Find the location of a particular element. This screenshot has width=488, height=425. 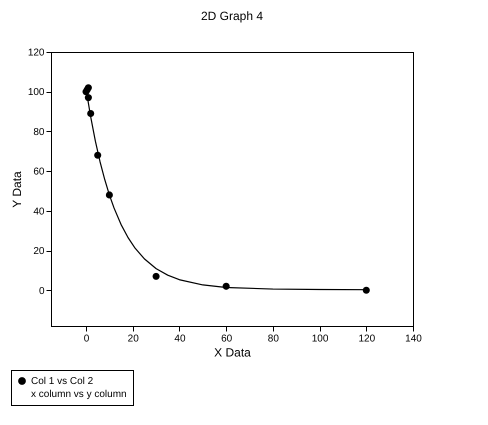

text: x column vs y column is located at coordinates (79, 394).